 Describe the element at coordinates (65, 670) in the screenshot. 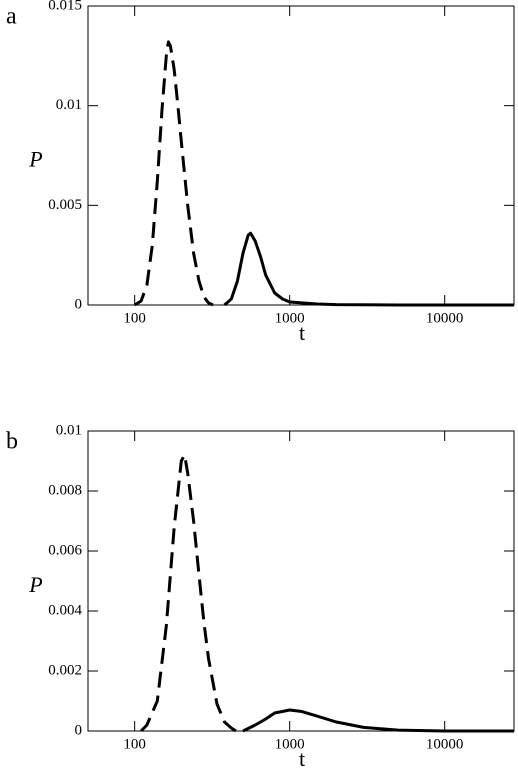

I see `y-tick-label: 0.002` at that location.